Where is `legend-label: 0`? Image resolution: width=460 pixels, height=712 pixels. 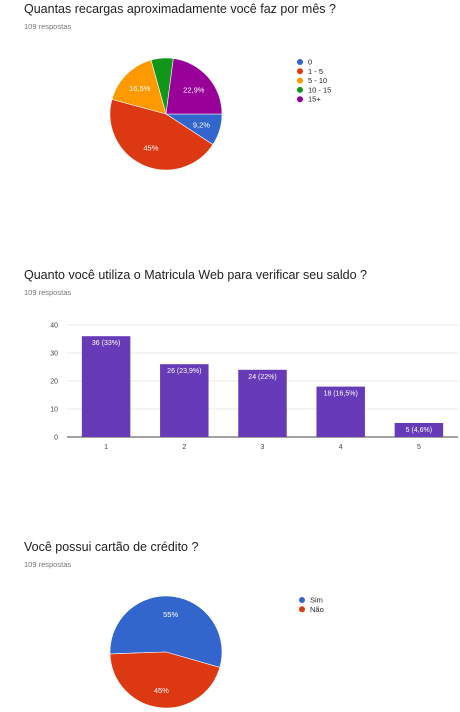 legend-label: 0 is located at coordinates (310, 62).